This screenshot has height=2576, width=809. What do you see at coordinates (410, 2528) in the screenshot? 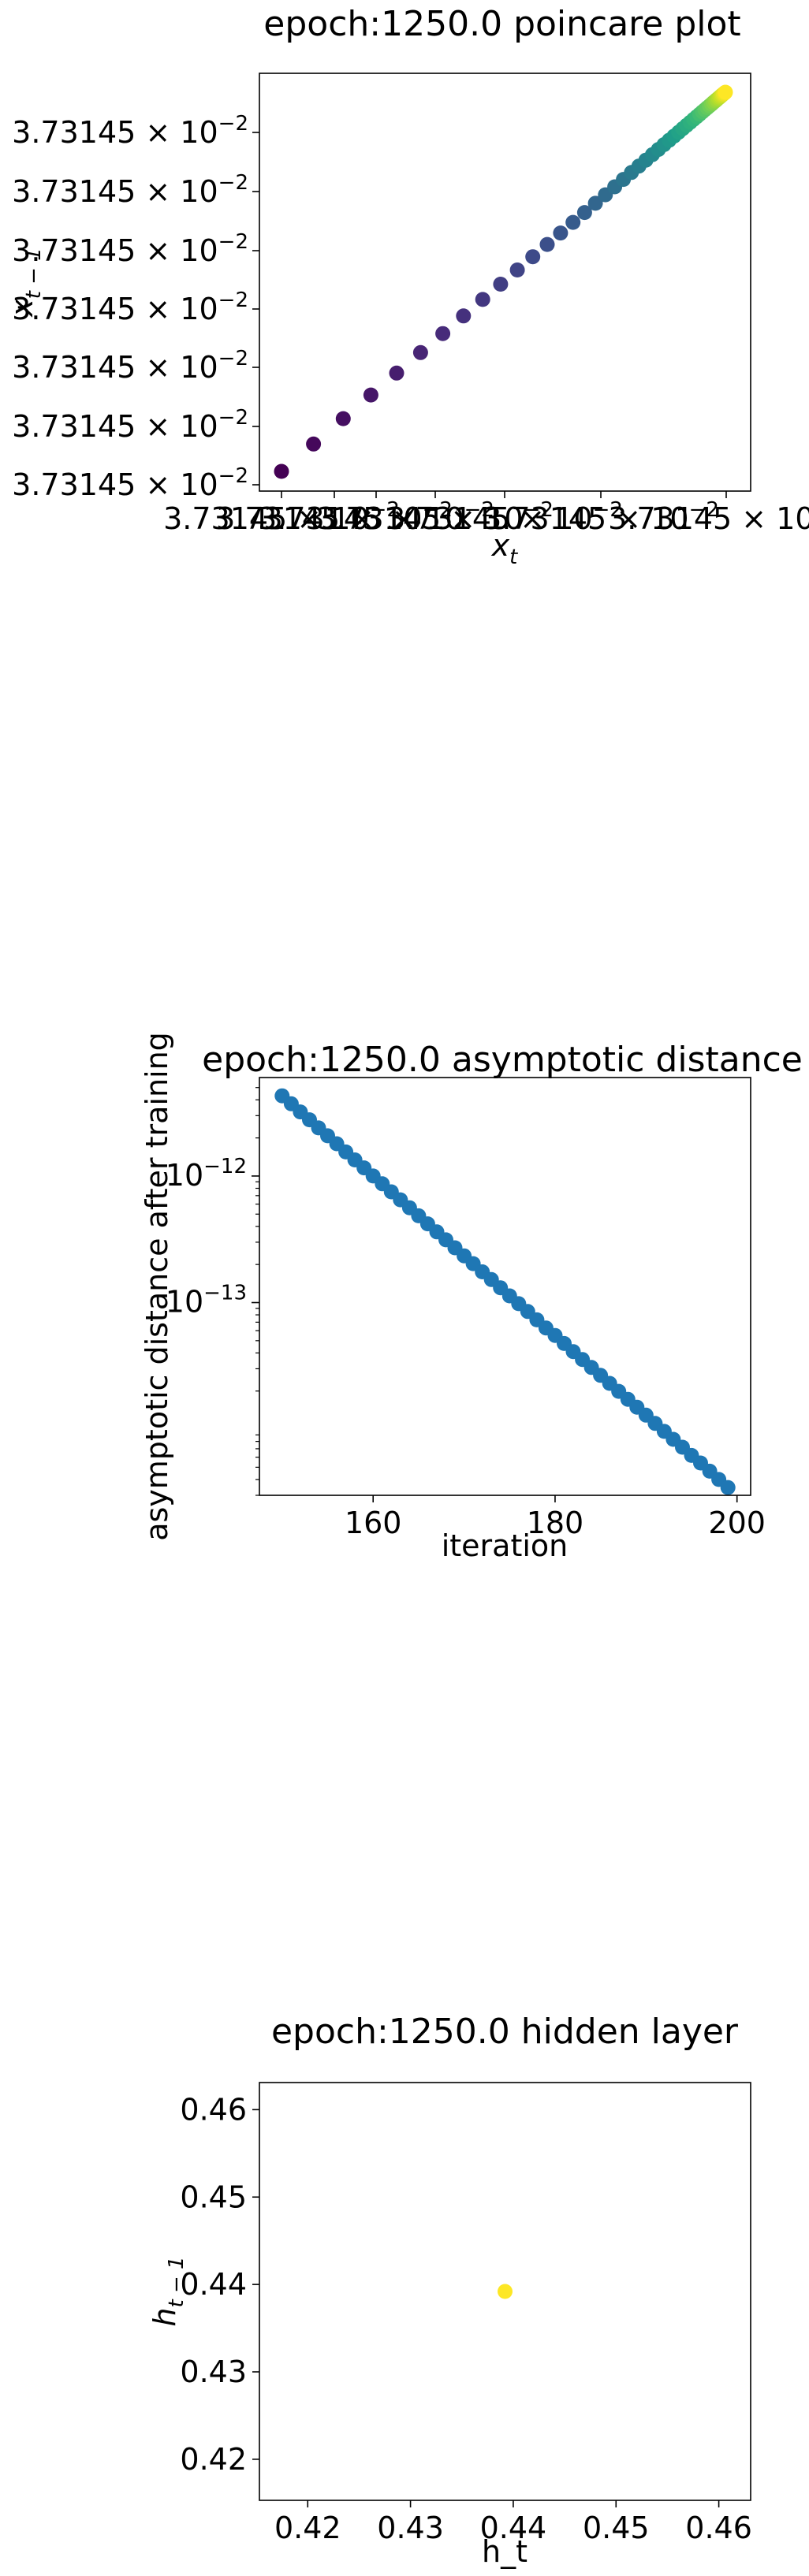
I see `hidden-layer-x-tick-label: 0.43` at bounding box center [410, 2528].